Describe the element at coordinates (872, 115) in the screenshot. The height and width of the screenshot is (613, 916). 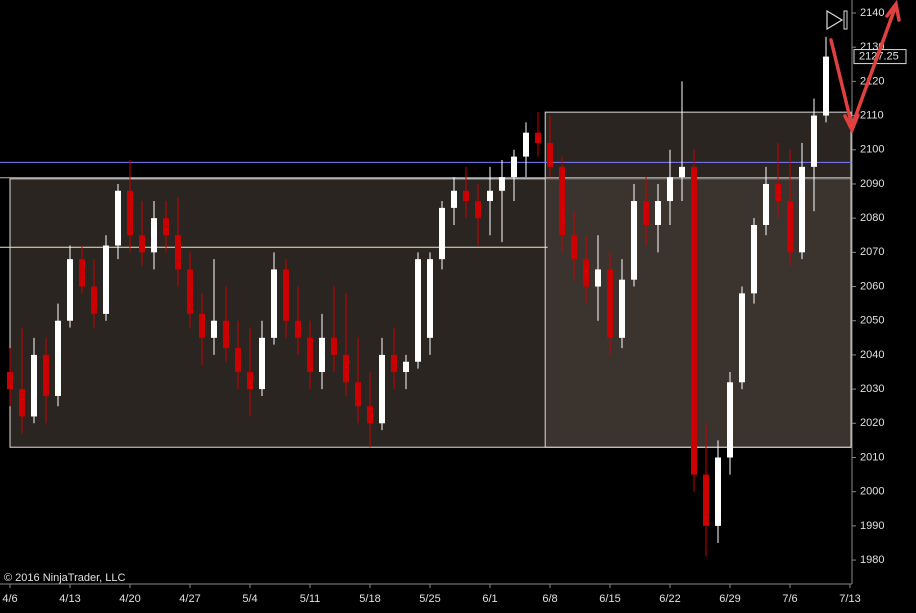
I see `y-tick-label: 2110` at that location.